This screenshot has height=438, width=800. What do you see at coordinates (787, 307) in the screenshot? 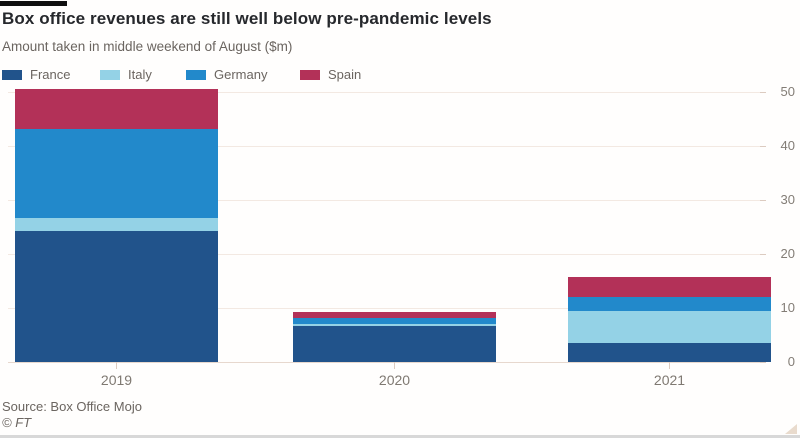
I see `y-axis-label-10: 10` at bounding box center [787, 307].